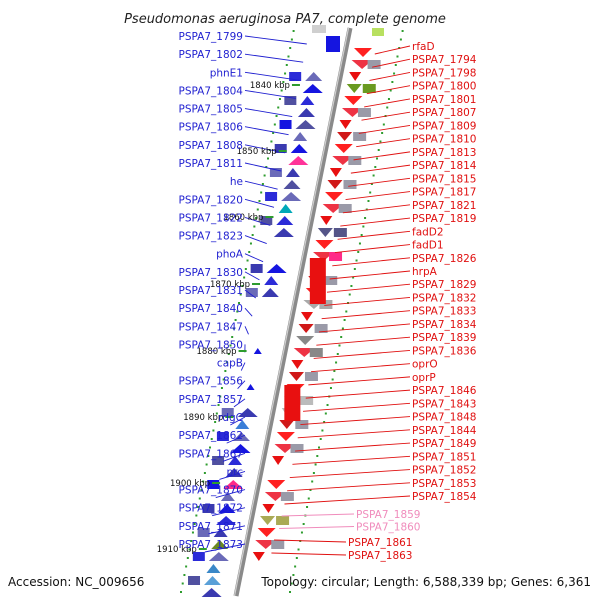 The width and height of the screenshot is (600, 600). Describe the element at coordinates (444, 73) in the screenshot. I see `gene-label: PSPA7_1798` at that location.